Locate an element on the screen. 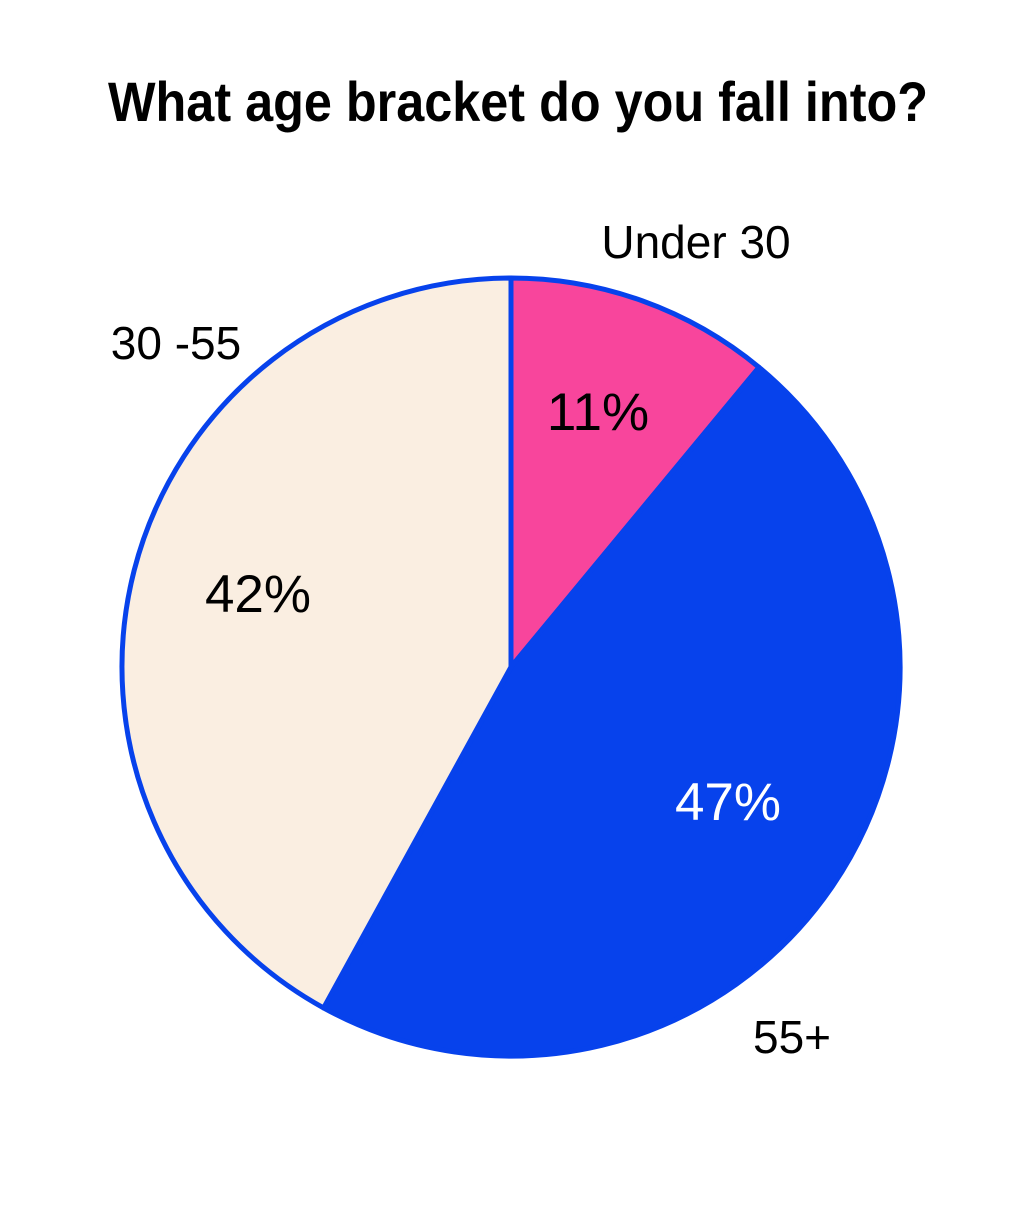 This screenshot has width=1030, height=1207. slice-label-30-55: 30 -55 is located at coordinates (176, 343).